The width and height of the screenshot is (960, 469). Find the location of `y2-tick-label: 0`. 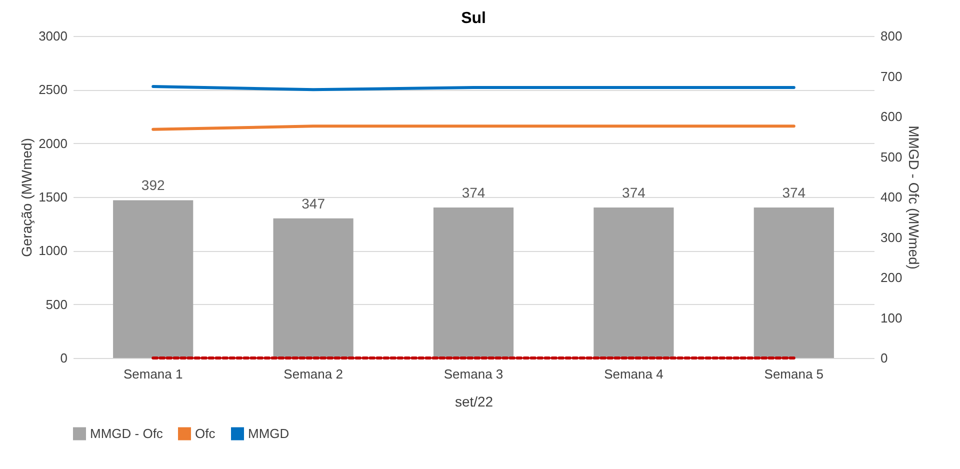

y2-tick-label: 0 is located at coordinates (884, 358).